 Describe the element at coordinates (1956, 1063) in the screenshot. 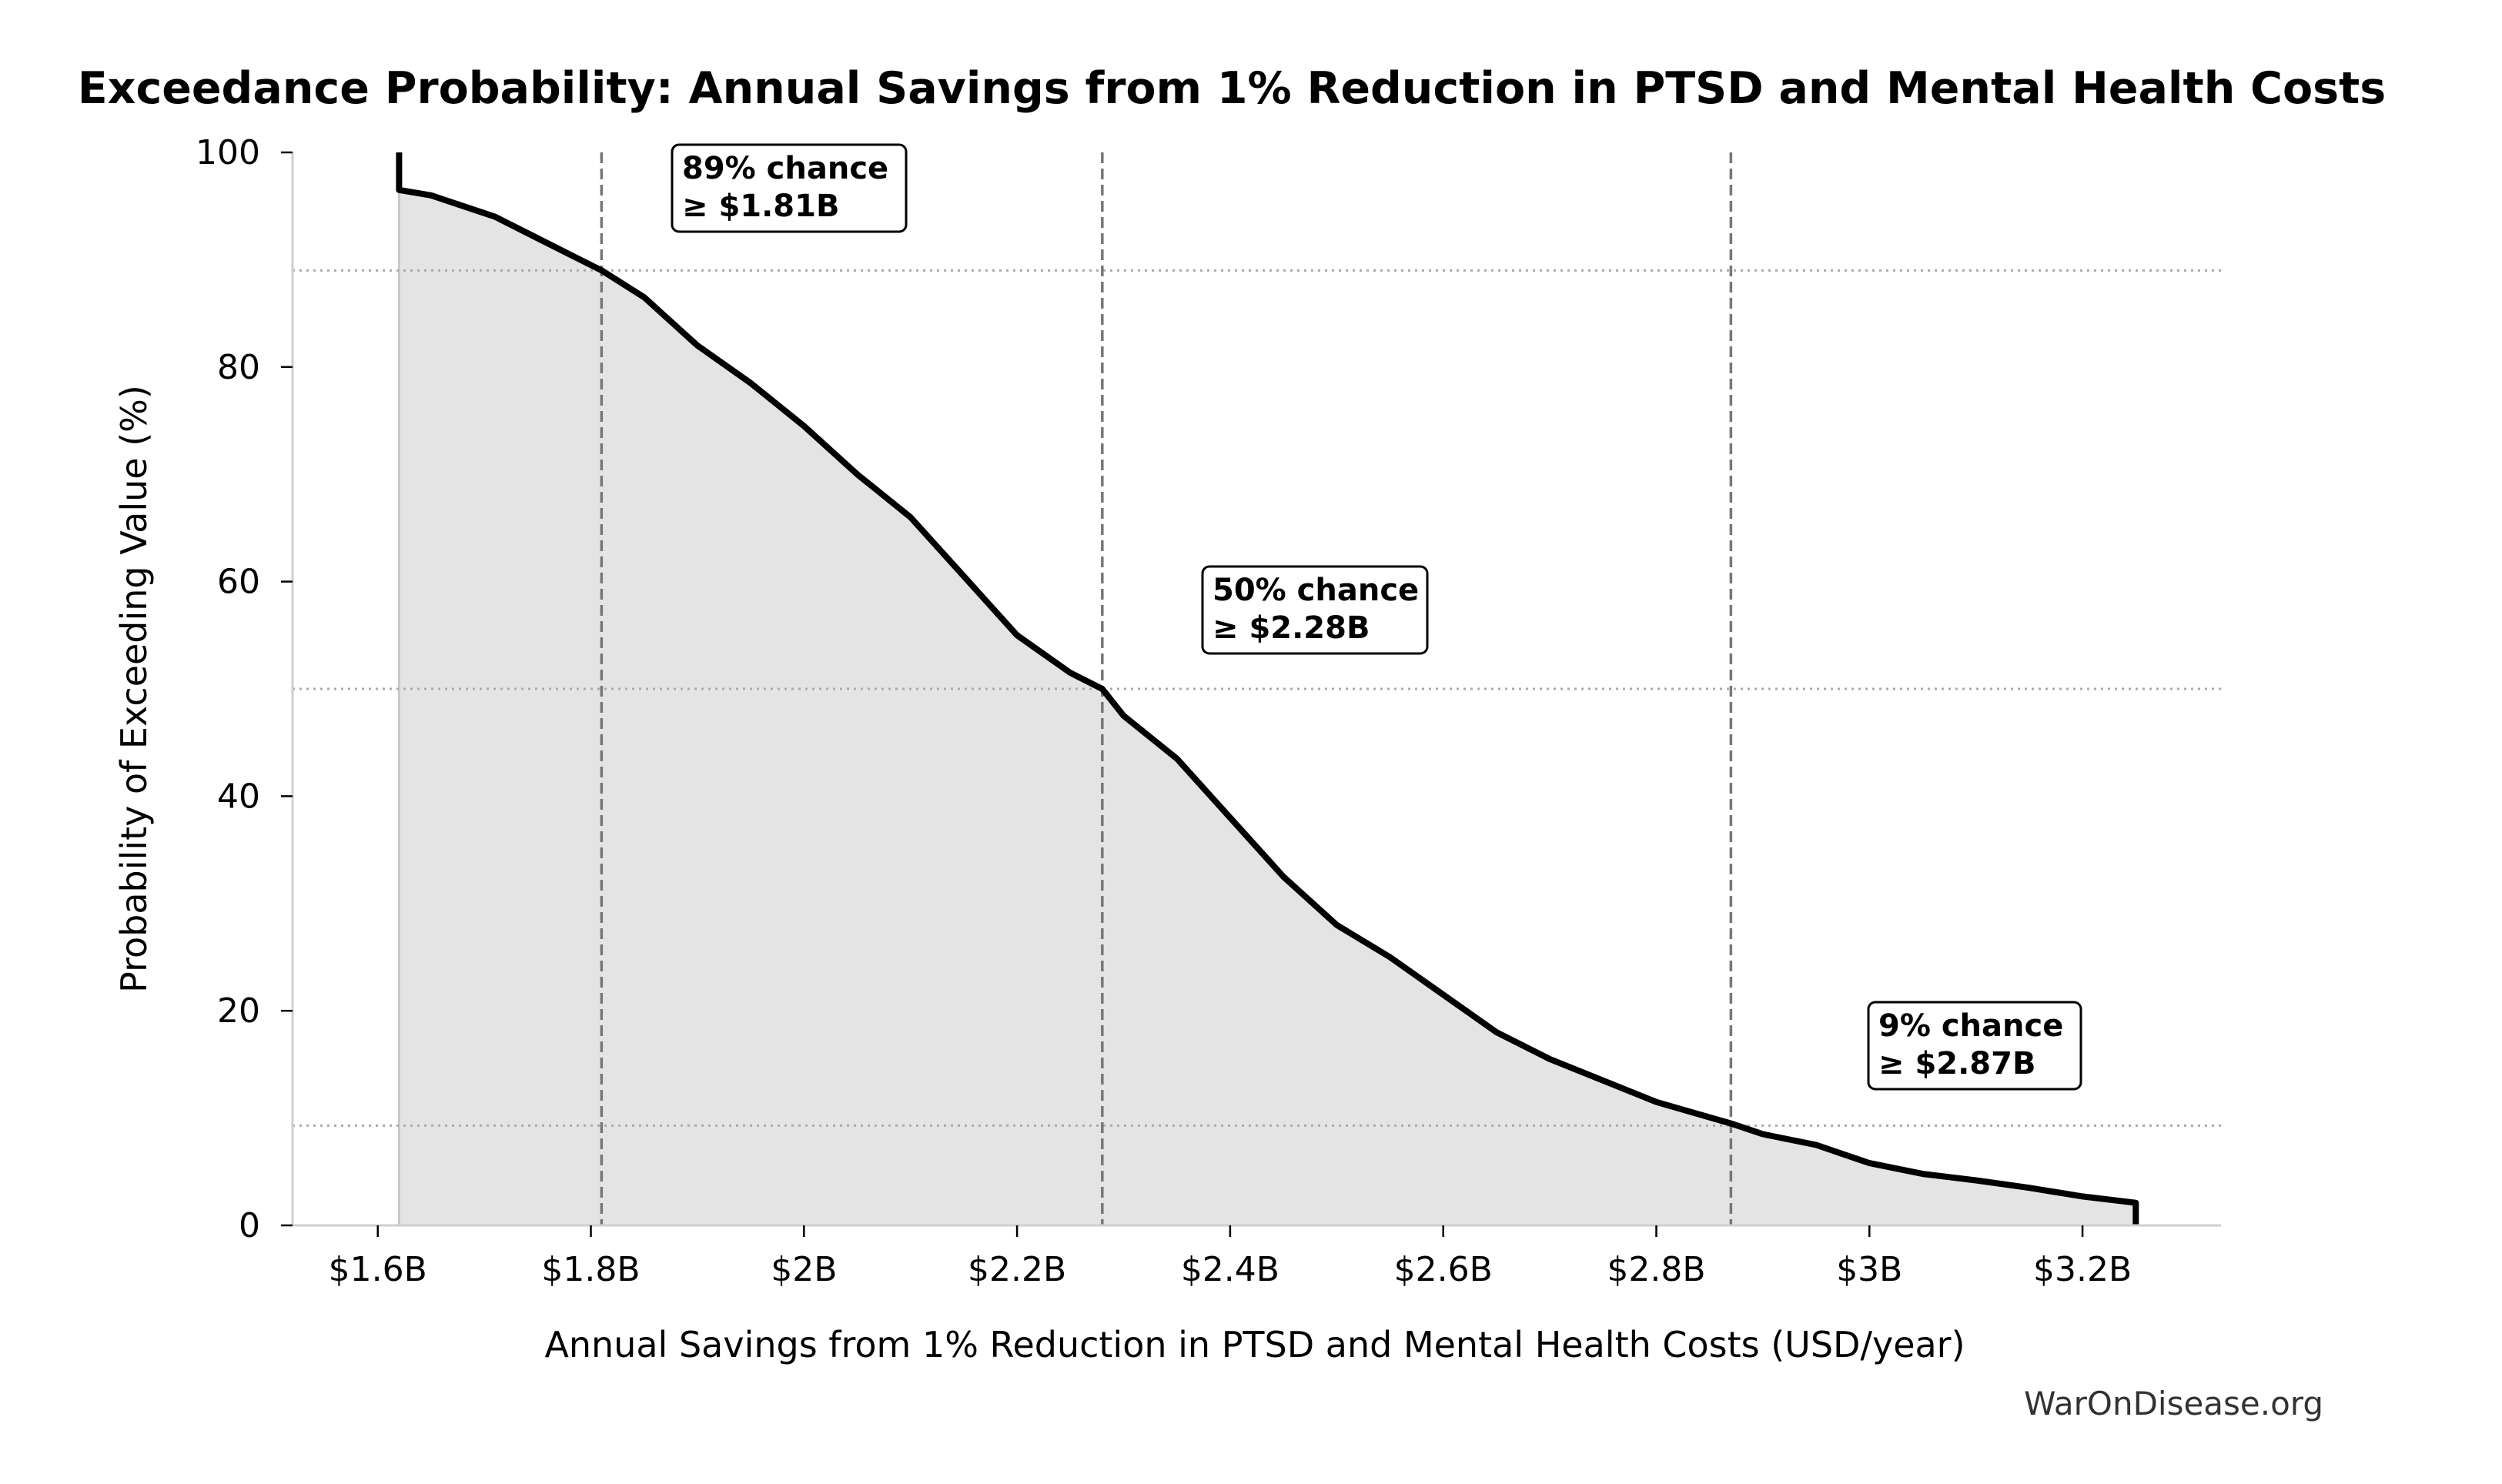

I see `annotation-threshold-text: ≥ $2.87B` at that location.